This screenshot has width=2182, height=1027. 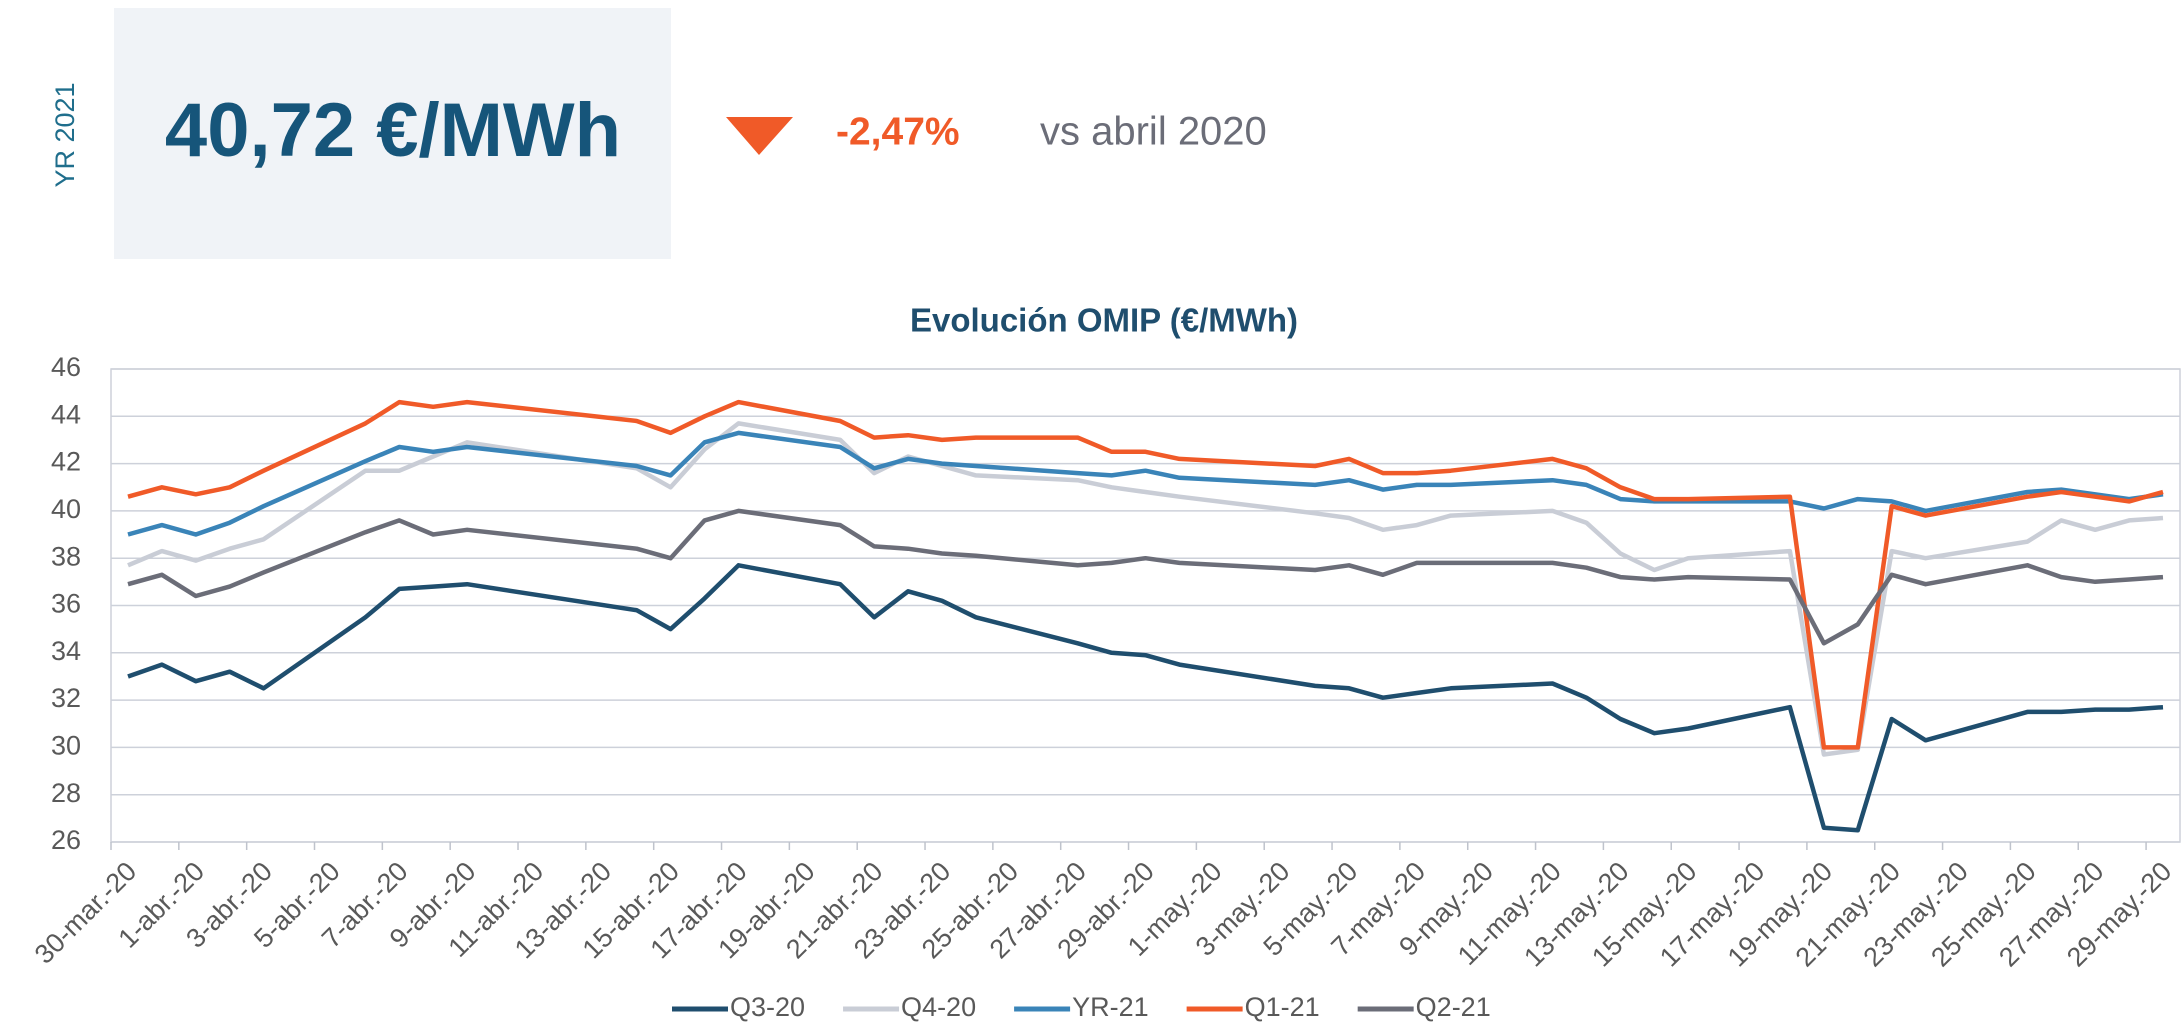 I want to click on y-tick-label: 32, so click(x=66, y=698).